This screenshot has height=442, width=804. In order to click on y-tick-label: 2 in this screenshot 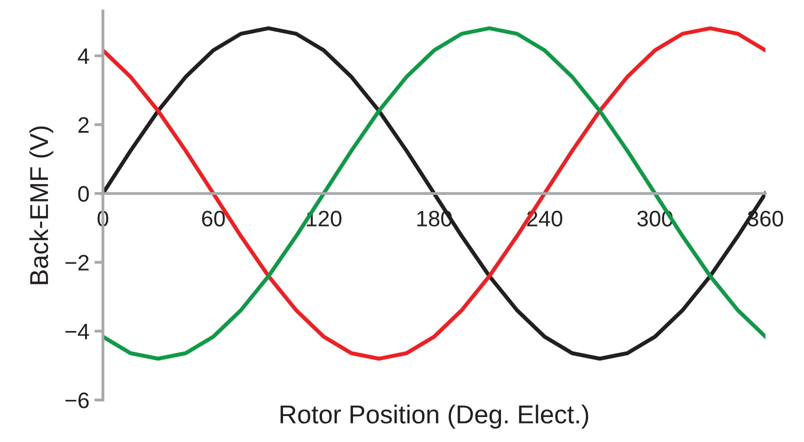, I will do `click(83, 125)`.